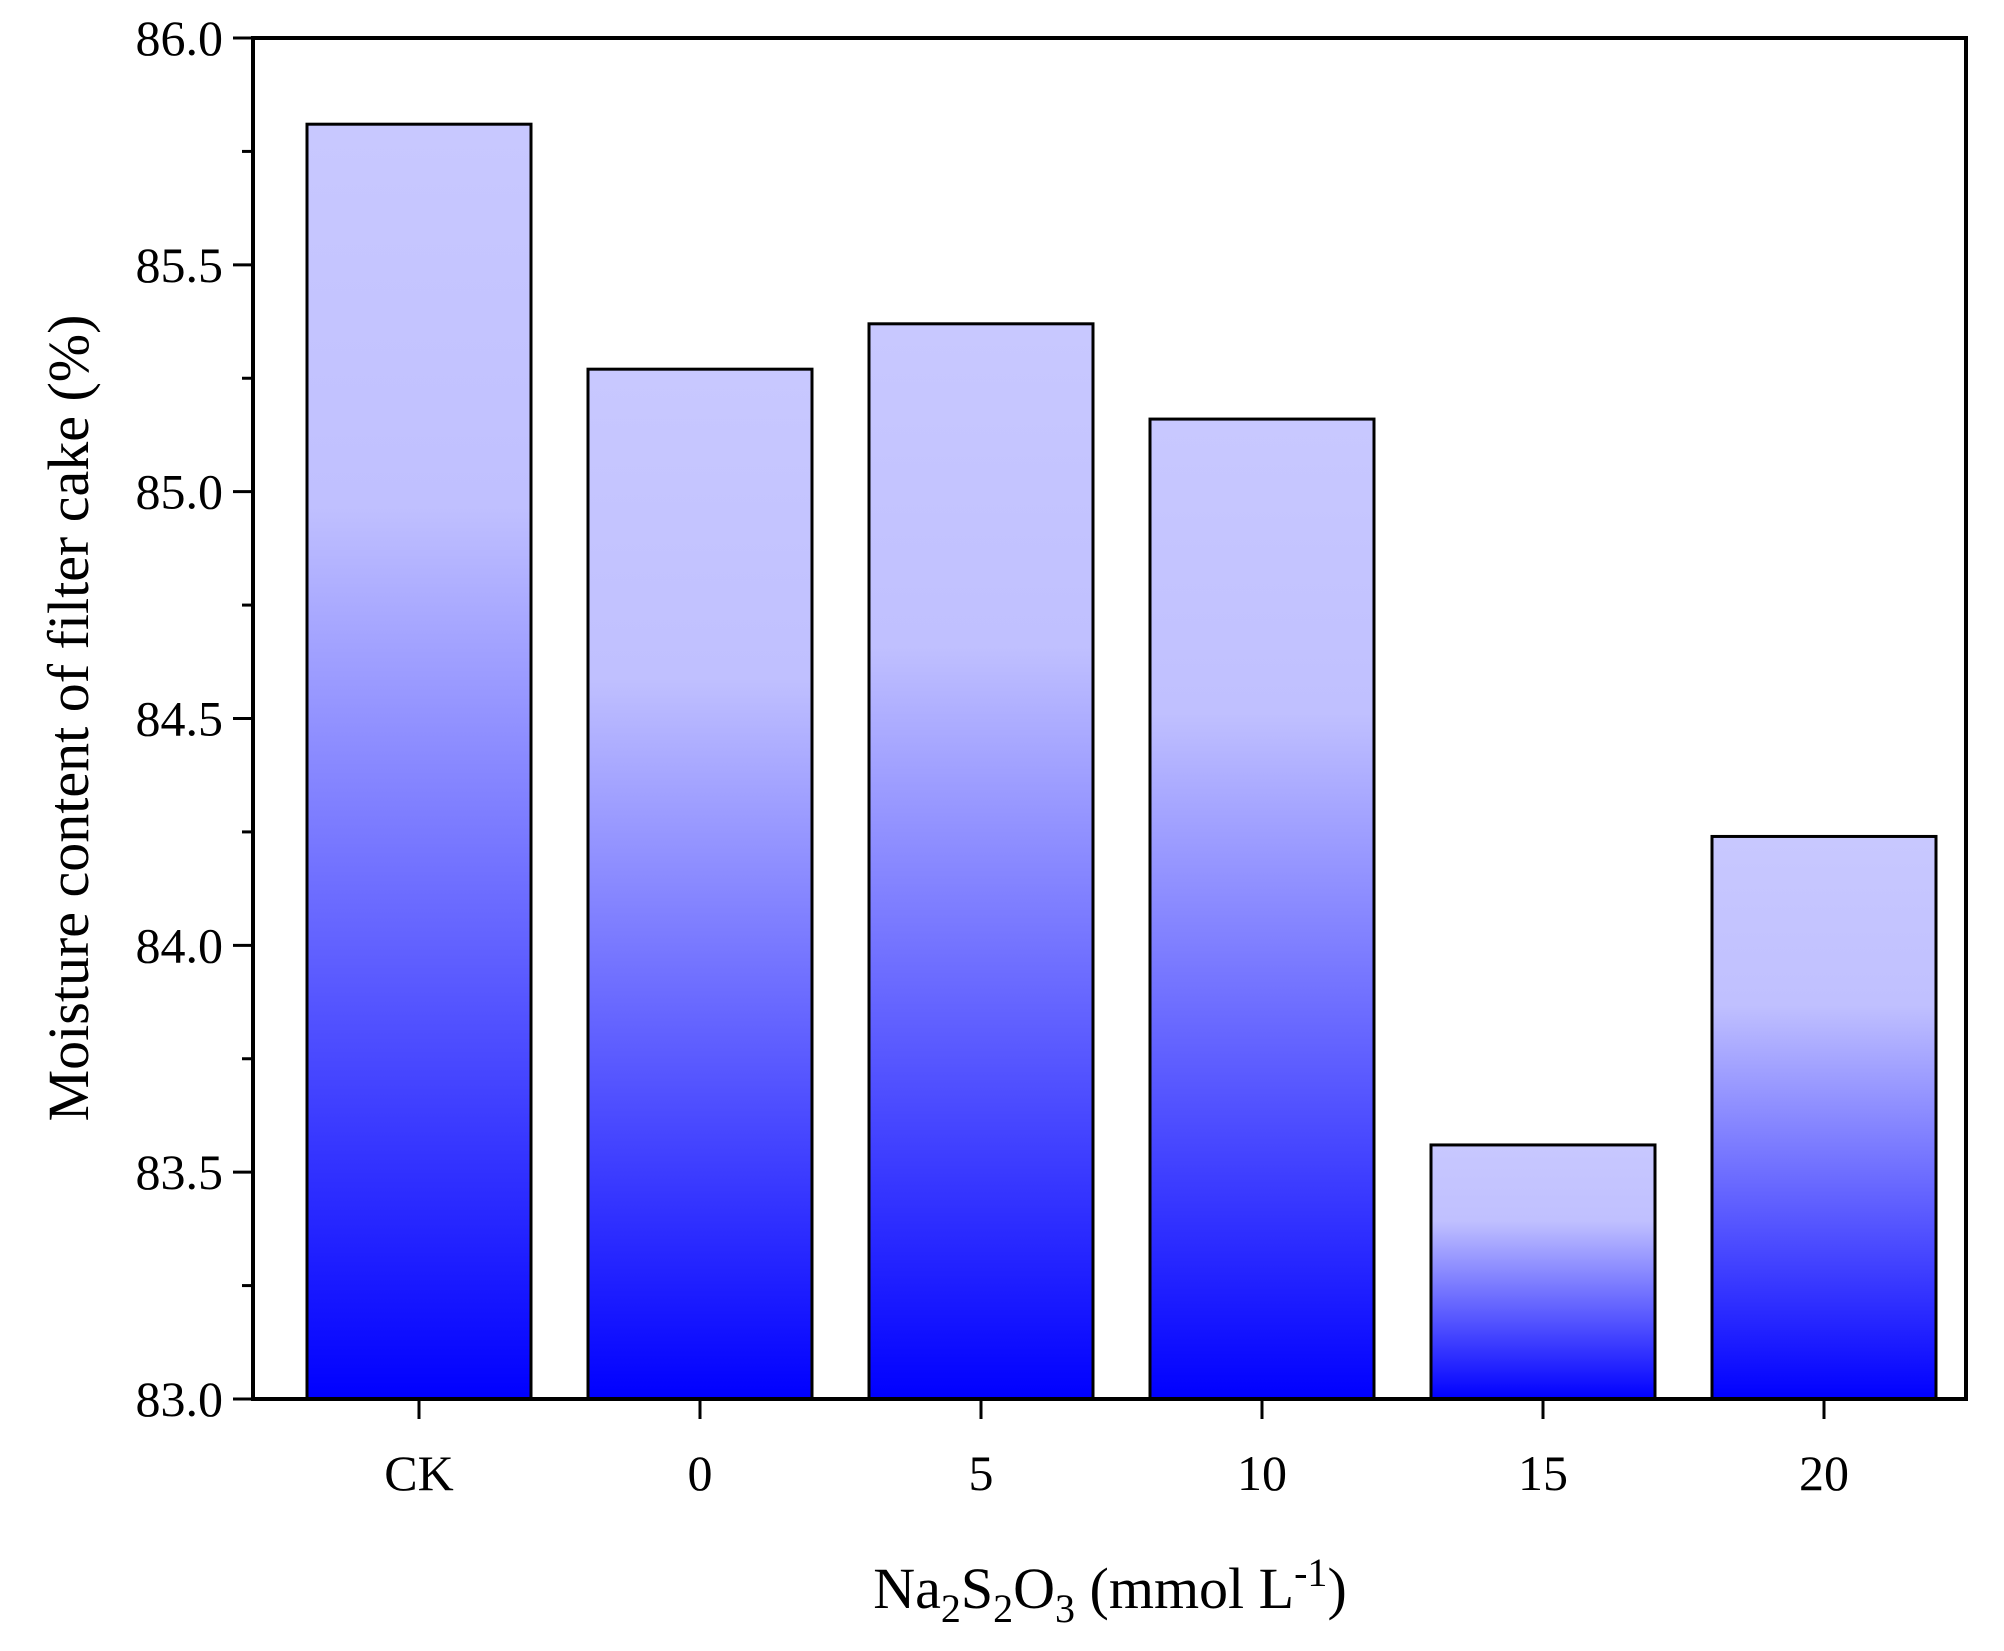 Image resolution: width=2004 pixels, height=1651 pixels. Describe the element at coordinates (180, 38) in the screenshot. I see `y-tick-label: 86.0` at that location.